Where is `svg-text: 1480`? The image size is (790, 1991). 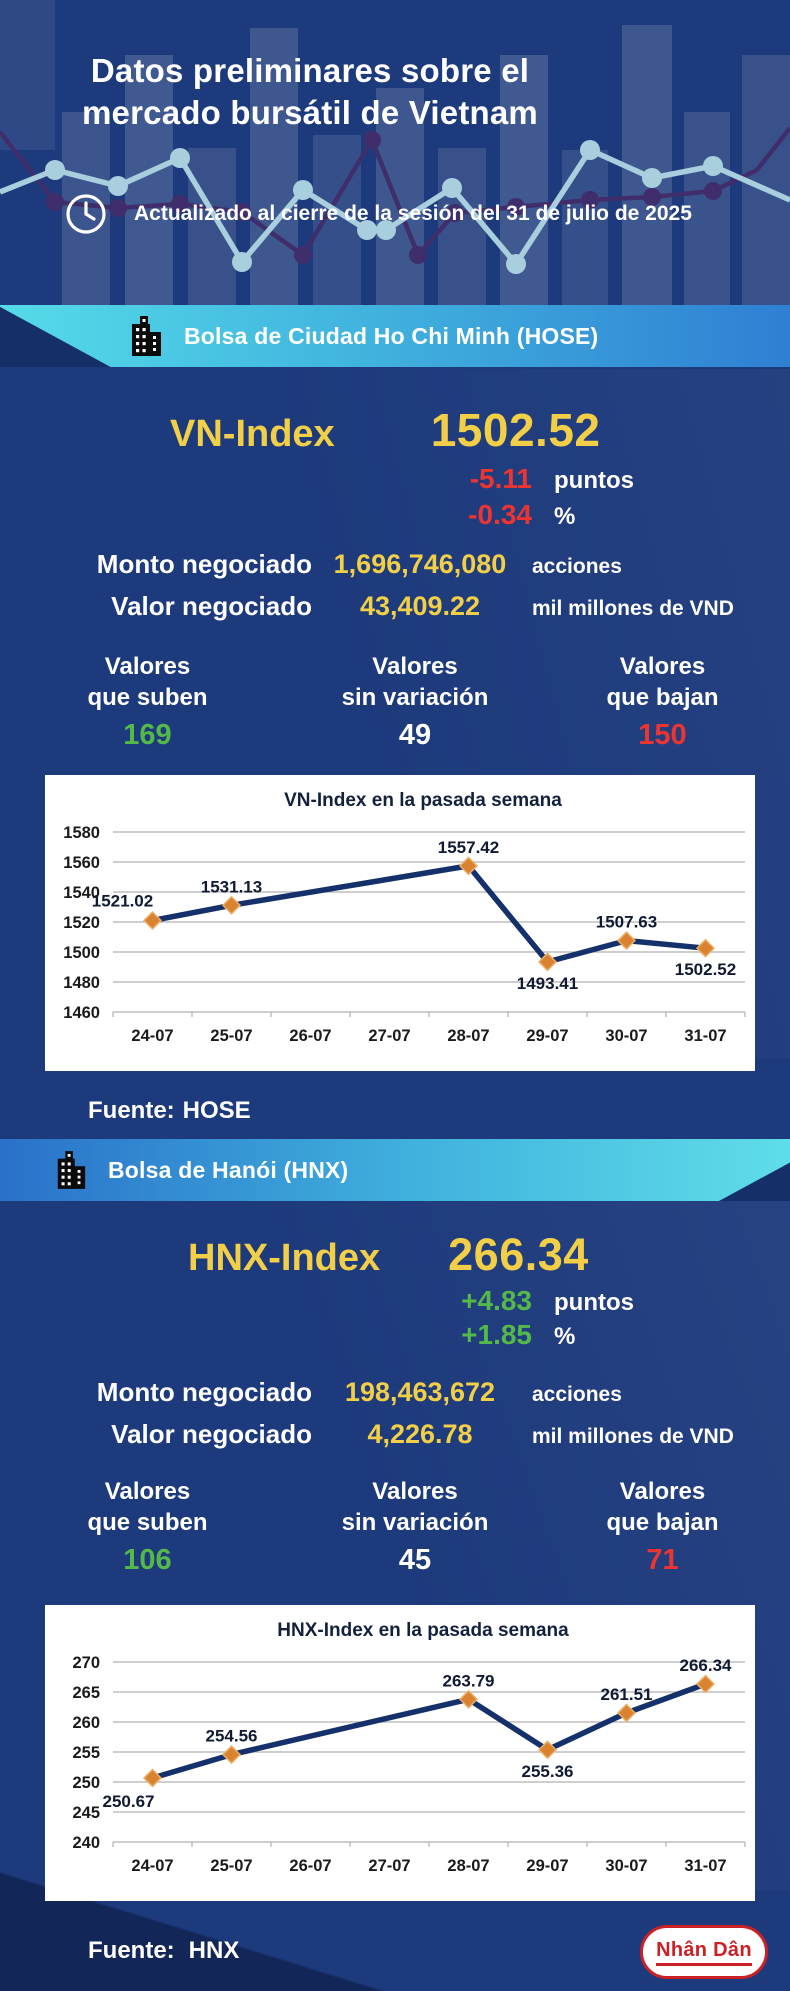
svg-text: 1480 is located at coordinates (81, 983).